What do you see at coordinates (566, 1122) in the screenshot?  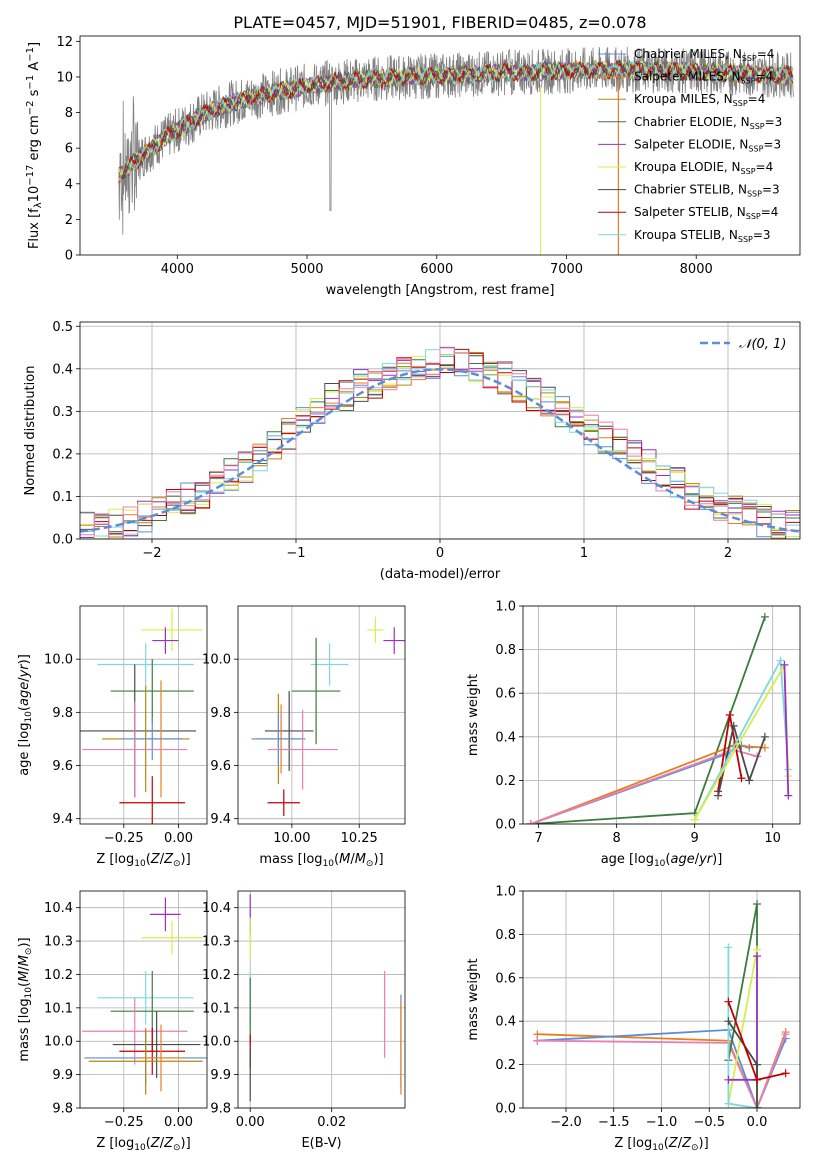 I see `x-tick-label: −2.0` at bounding box center [566, 1122].